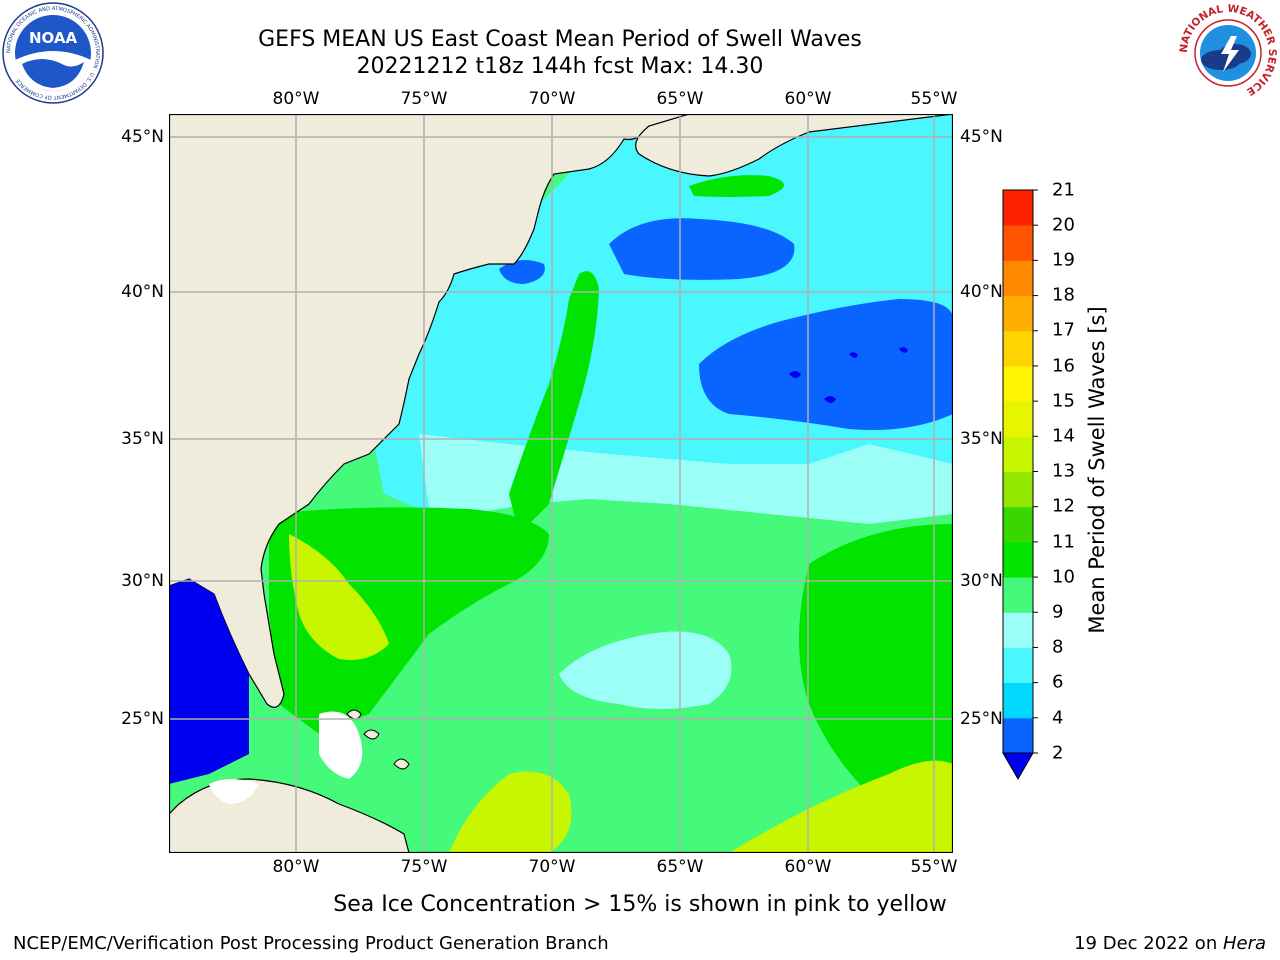 The height and width of the screenshot is (960, 1280). I want to click on lat-label-right-35n: 35°N, so click(981, 439).